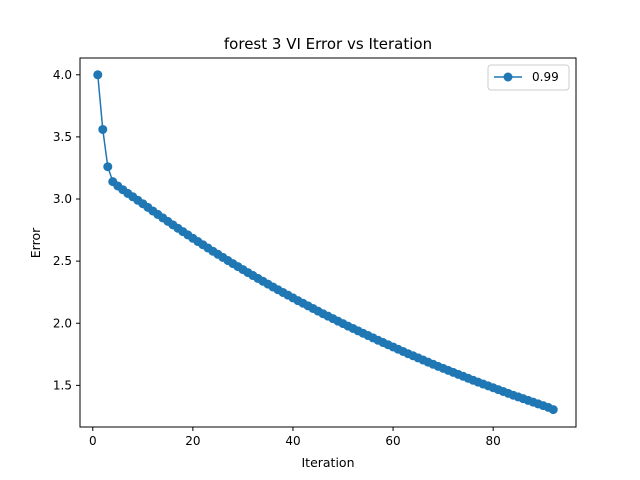 The height and width of the screenshot is (480, 640). Describe the element at coordinates (292, 441) in the screenshot. I see `x-tick-label: 40` at that location.